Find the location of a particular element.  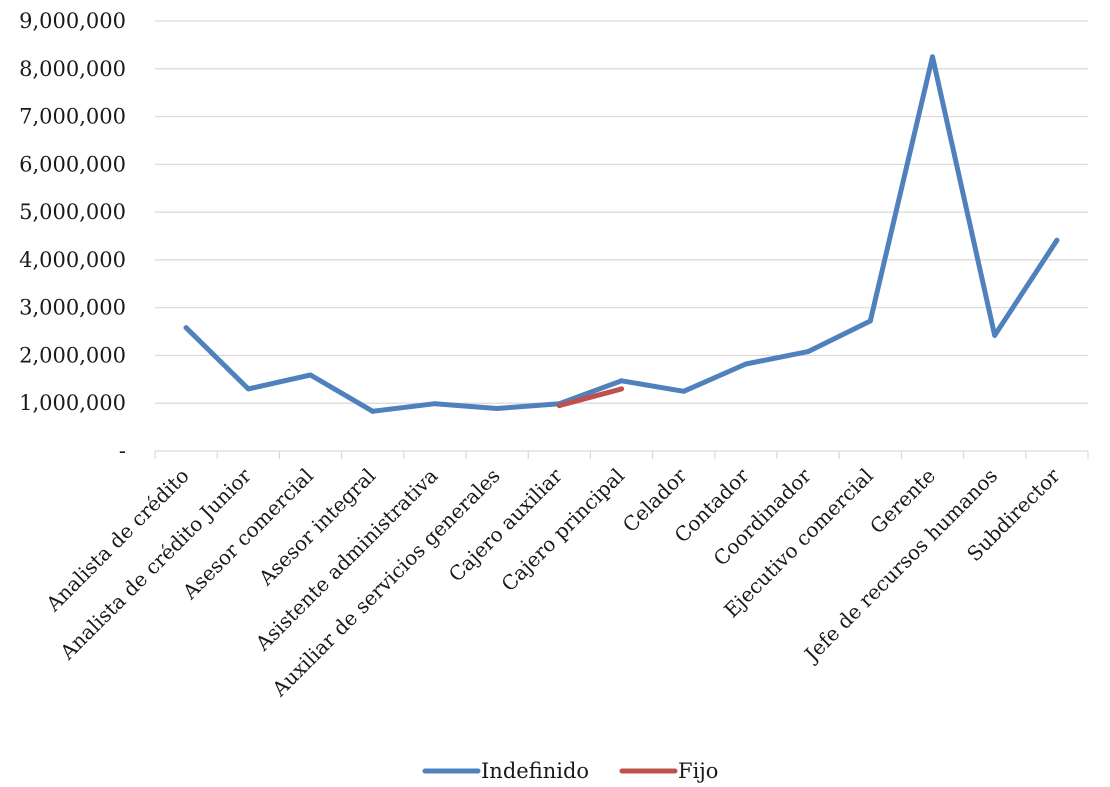

data-point-fijo-cajero-auxiliar is located at coordinates (559, 406).